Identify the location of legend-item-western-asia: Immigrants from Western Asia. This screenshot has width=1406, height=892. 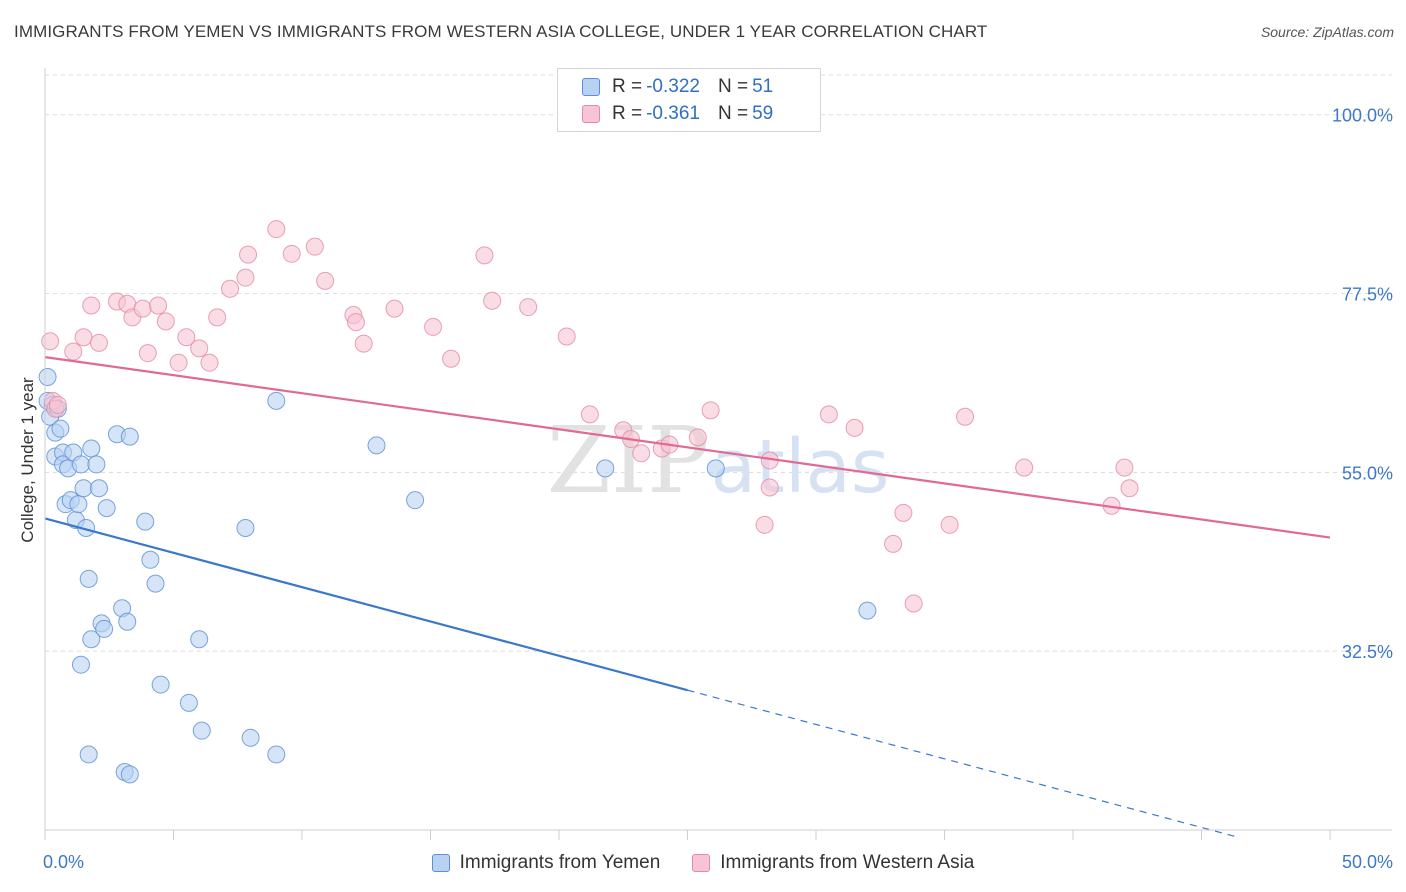
(833, 863).